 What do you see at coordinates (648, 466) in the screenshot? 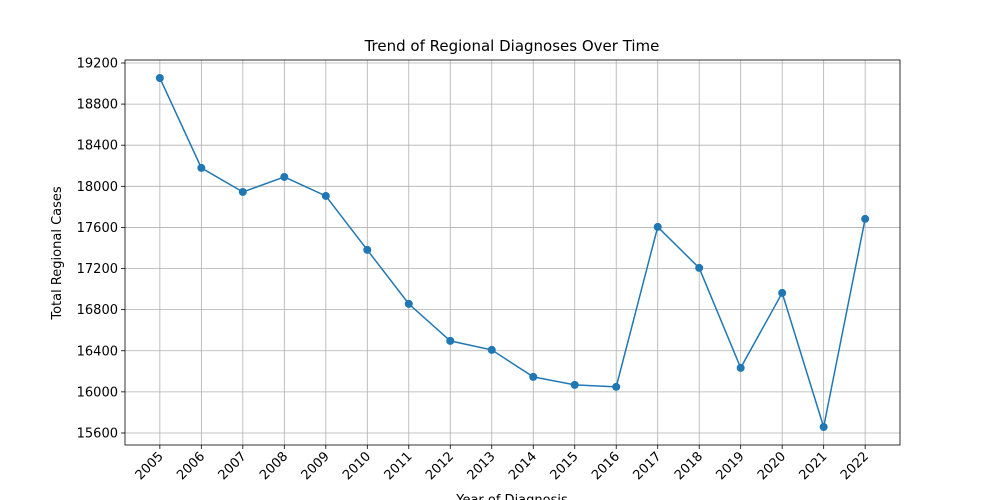
I see `x-tick-label: 2017` at bounding box center [648, 466].